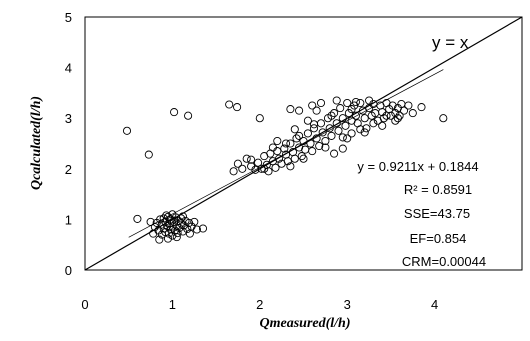  I want to click on y-tick-label: 1, so click(68, 219).